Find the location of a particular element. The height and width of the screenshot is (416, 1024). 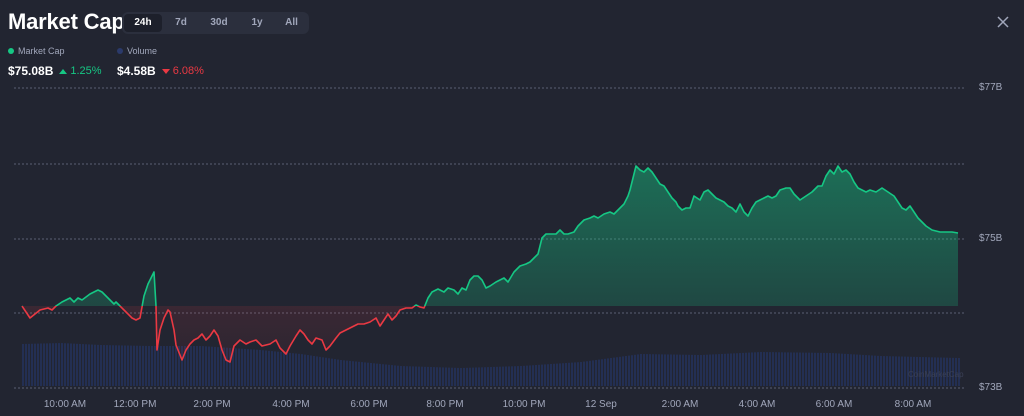

y-axis-label: $75B is located at coordinates (991, 238).